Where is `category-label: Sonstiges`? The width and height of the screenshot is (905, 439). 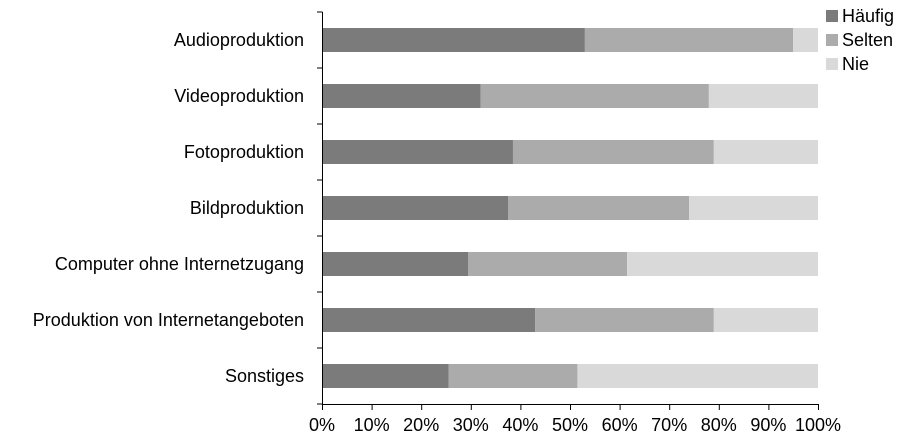
category-label: Sonstiges is located at coordinates (264, 376).